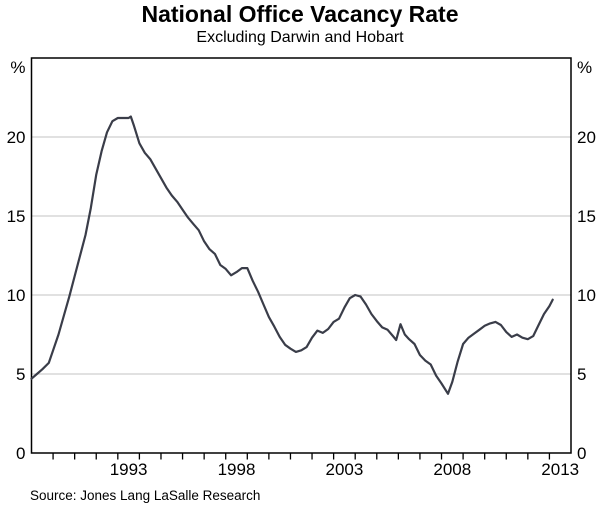  What do you see at coordinates (300, 14) in the screenshot?
I see `chart-title: National Office Vacancy Rate` at bounding box center [300, 14].